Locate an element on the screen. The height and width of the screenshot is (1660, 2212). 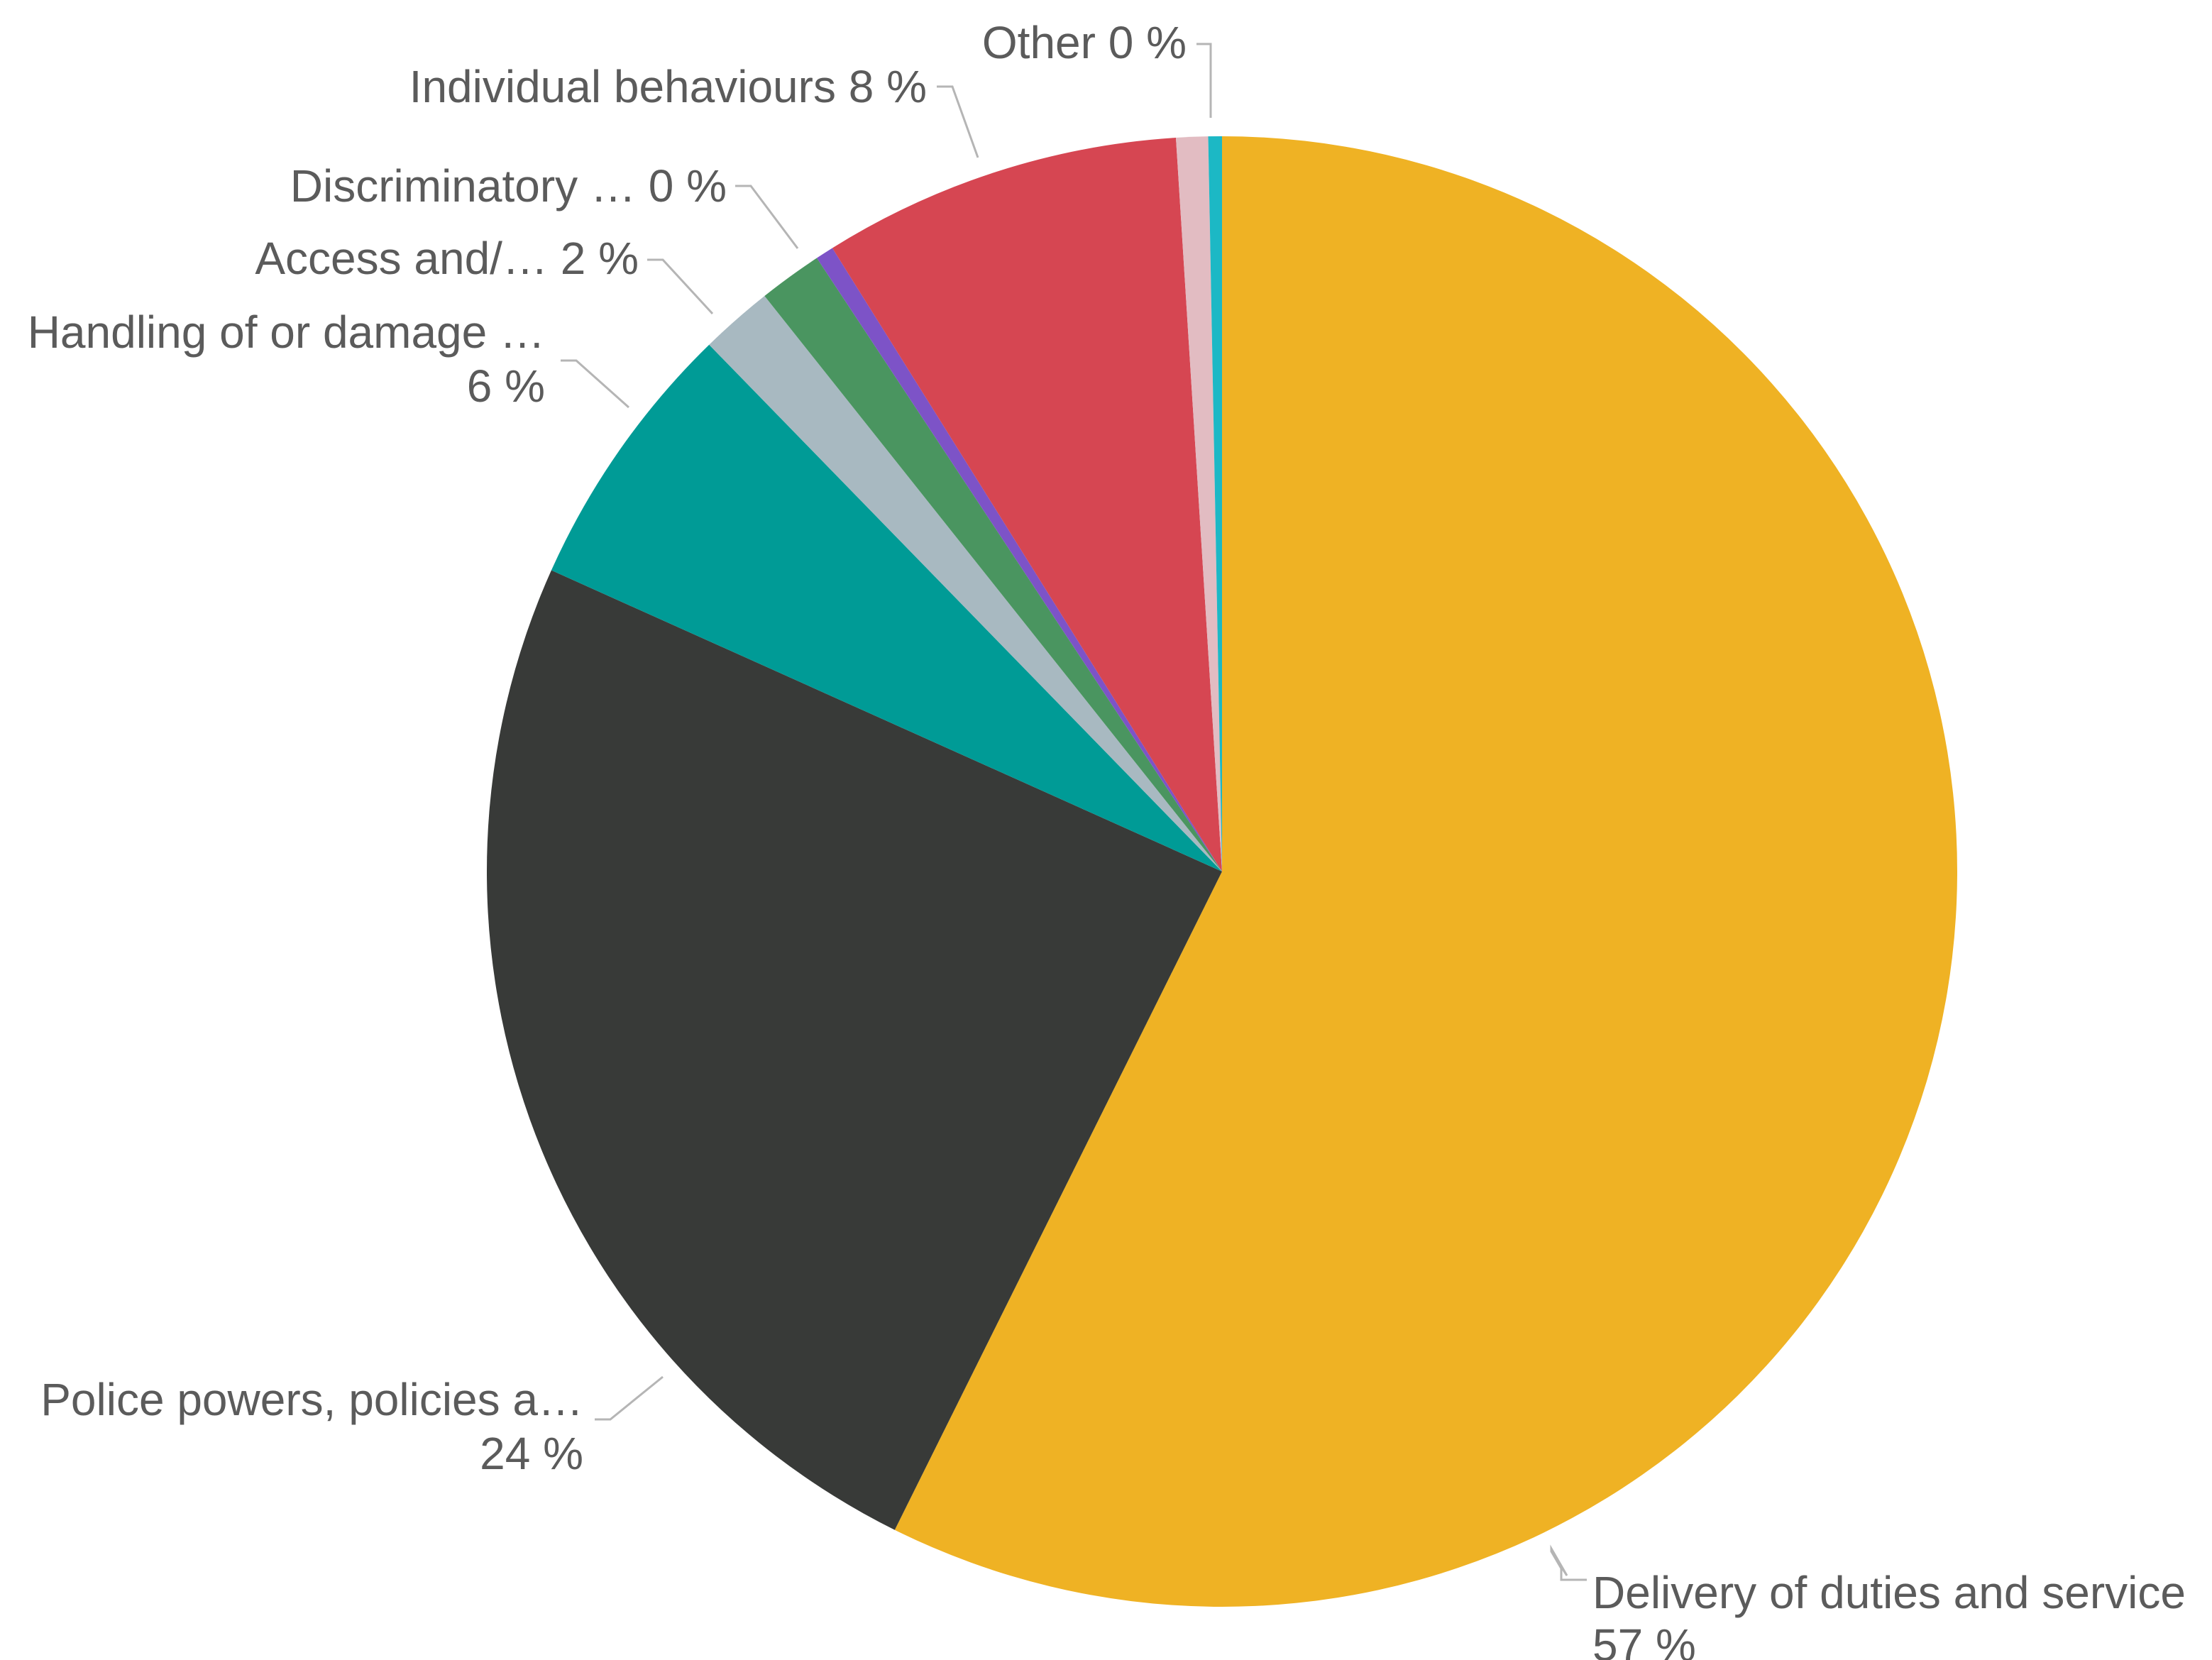
leader-line-other is located at coordinates (1204, 80).